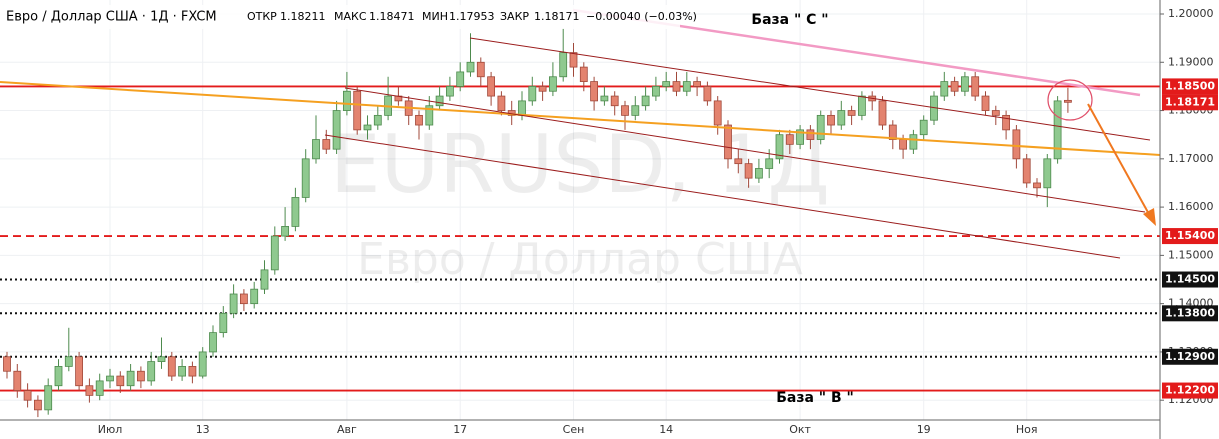 This screenshot has height=439, width=1219. What do you see at coordinates (557, 16) in the screenshot?
I see `close-value: 1.18171` at bounding box center [557, 16].